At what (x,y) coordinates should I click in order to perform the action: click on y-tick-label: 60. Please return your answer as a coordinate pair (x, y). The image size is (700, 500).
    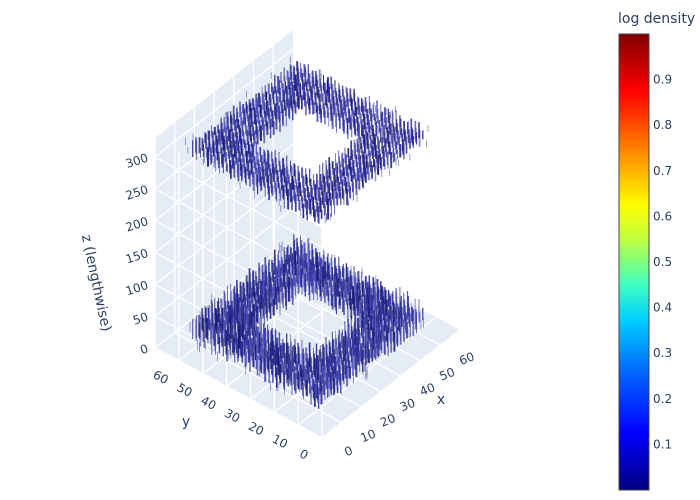
    Looking at the image, I should click on (161, 378).